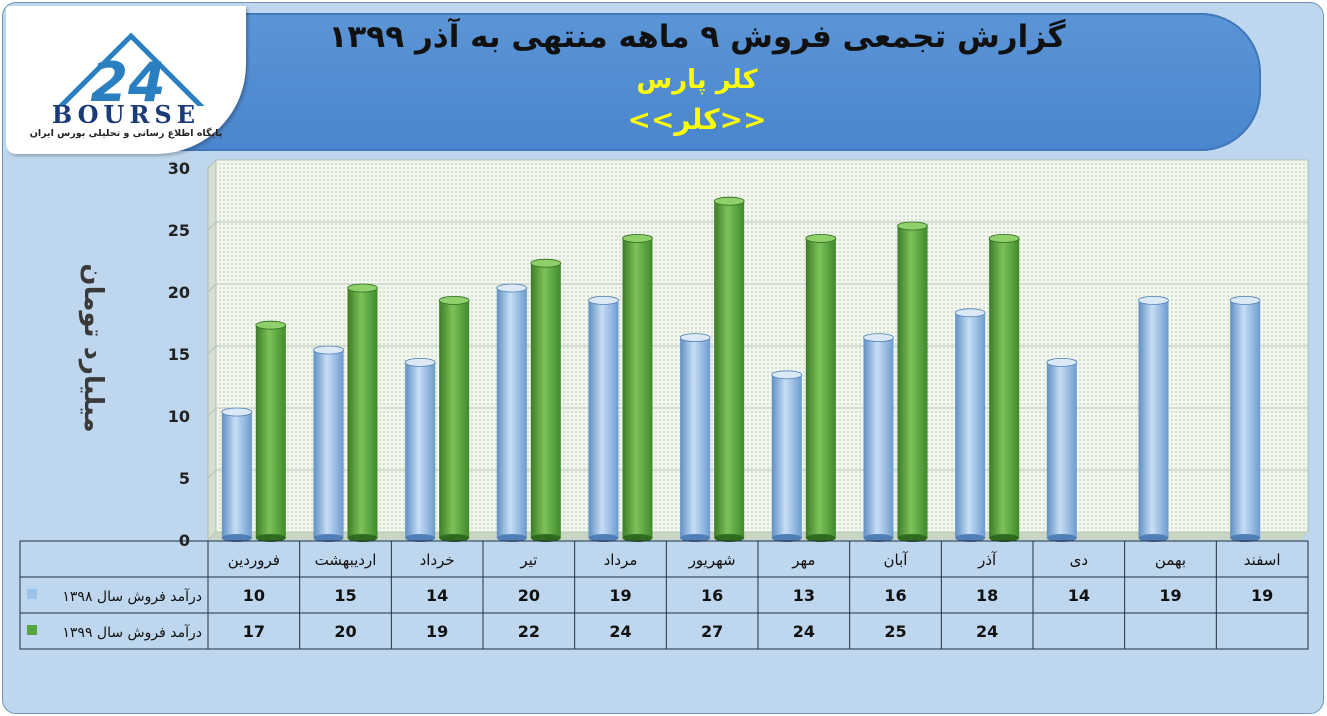 Image resolution: width=1327 pixels, height=716 pixels. Describe the element at coordinates (1079, 560) in the screenshot. I see `x-tick-label: دی` at that location.